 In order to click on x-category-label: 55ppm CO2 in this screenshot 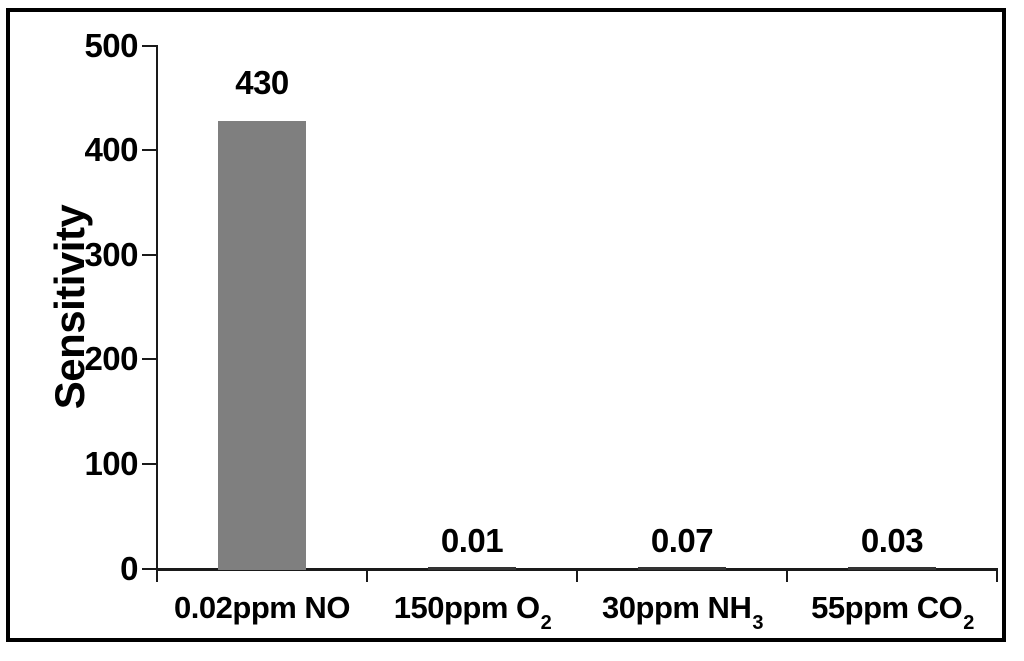, I will do `click(892, 612)`.